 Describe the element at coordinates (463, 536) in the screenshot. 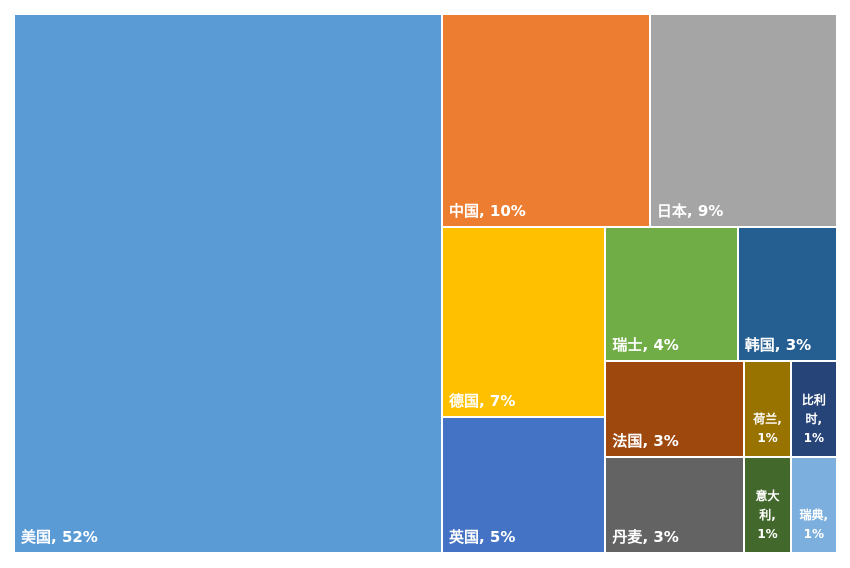

I see `category-name: 英国` at that location.